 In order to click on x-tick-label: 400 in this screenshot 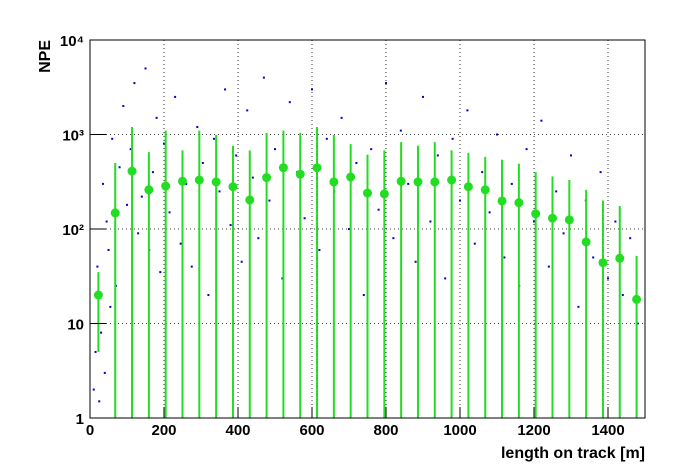, I will do `click(237, 430)`.